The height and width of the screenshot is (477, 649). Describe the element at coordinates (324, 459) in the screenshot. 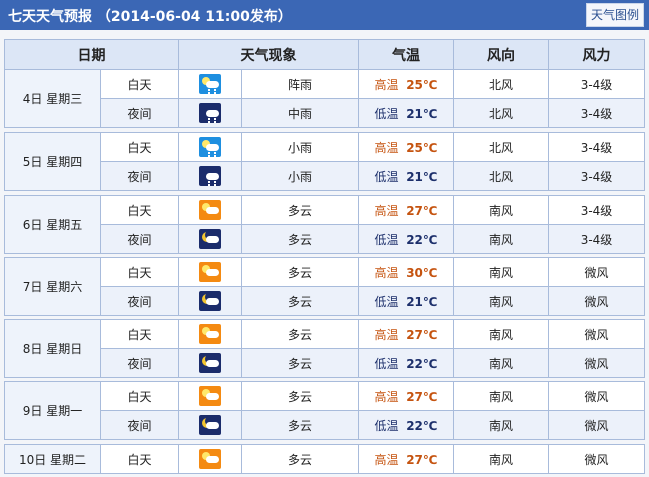

I see `day-block: 10日 星期二 白天 多云 高温 27℃ 南风 微风` at that location.